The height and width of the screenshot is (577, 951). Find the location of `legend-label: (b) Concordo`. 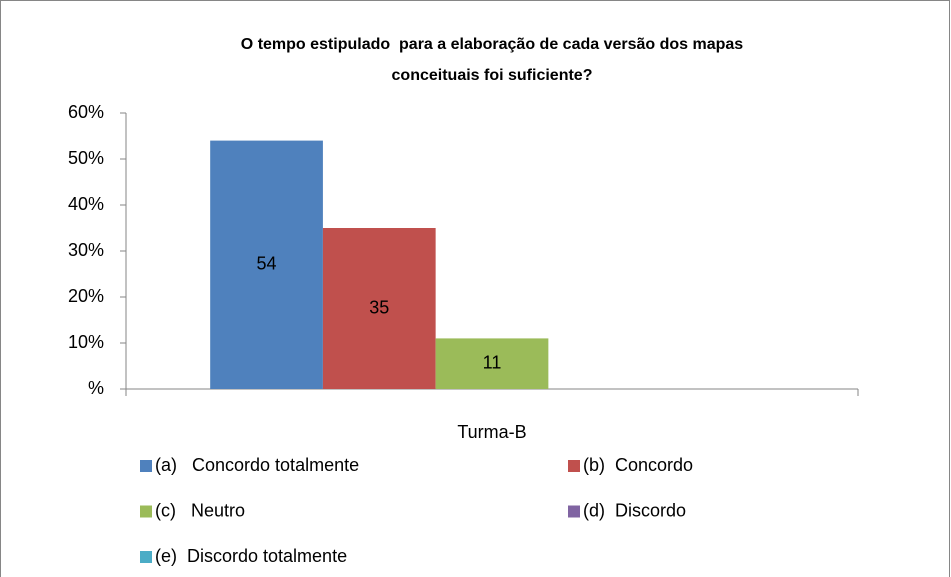

legend-label: (b) Concordo is located at coordinates (638, 465).